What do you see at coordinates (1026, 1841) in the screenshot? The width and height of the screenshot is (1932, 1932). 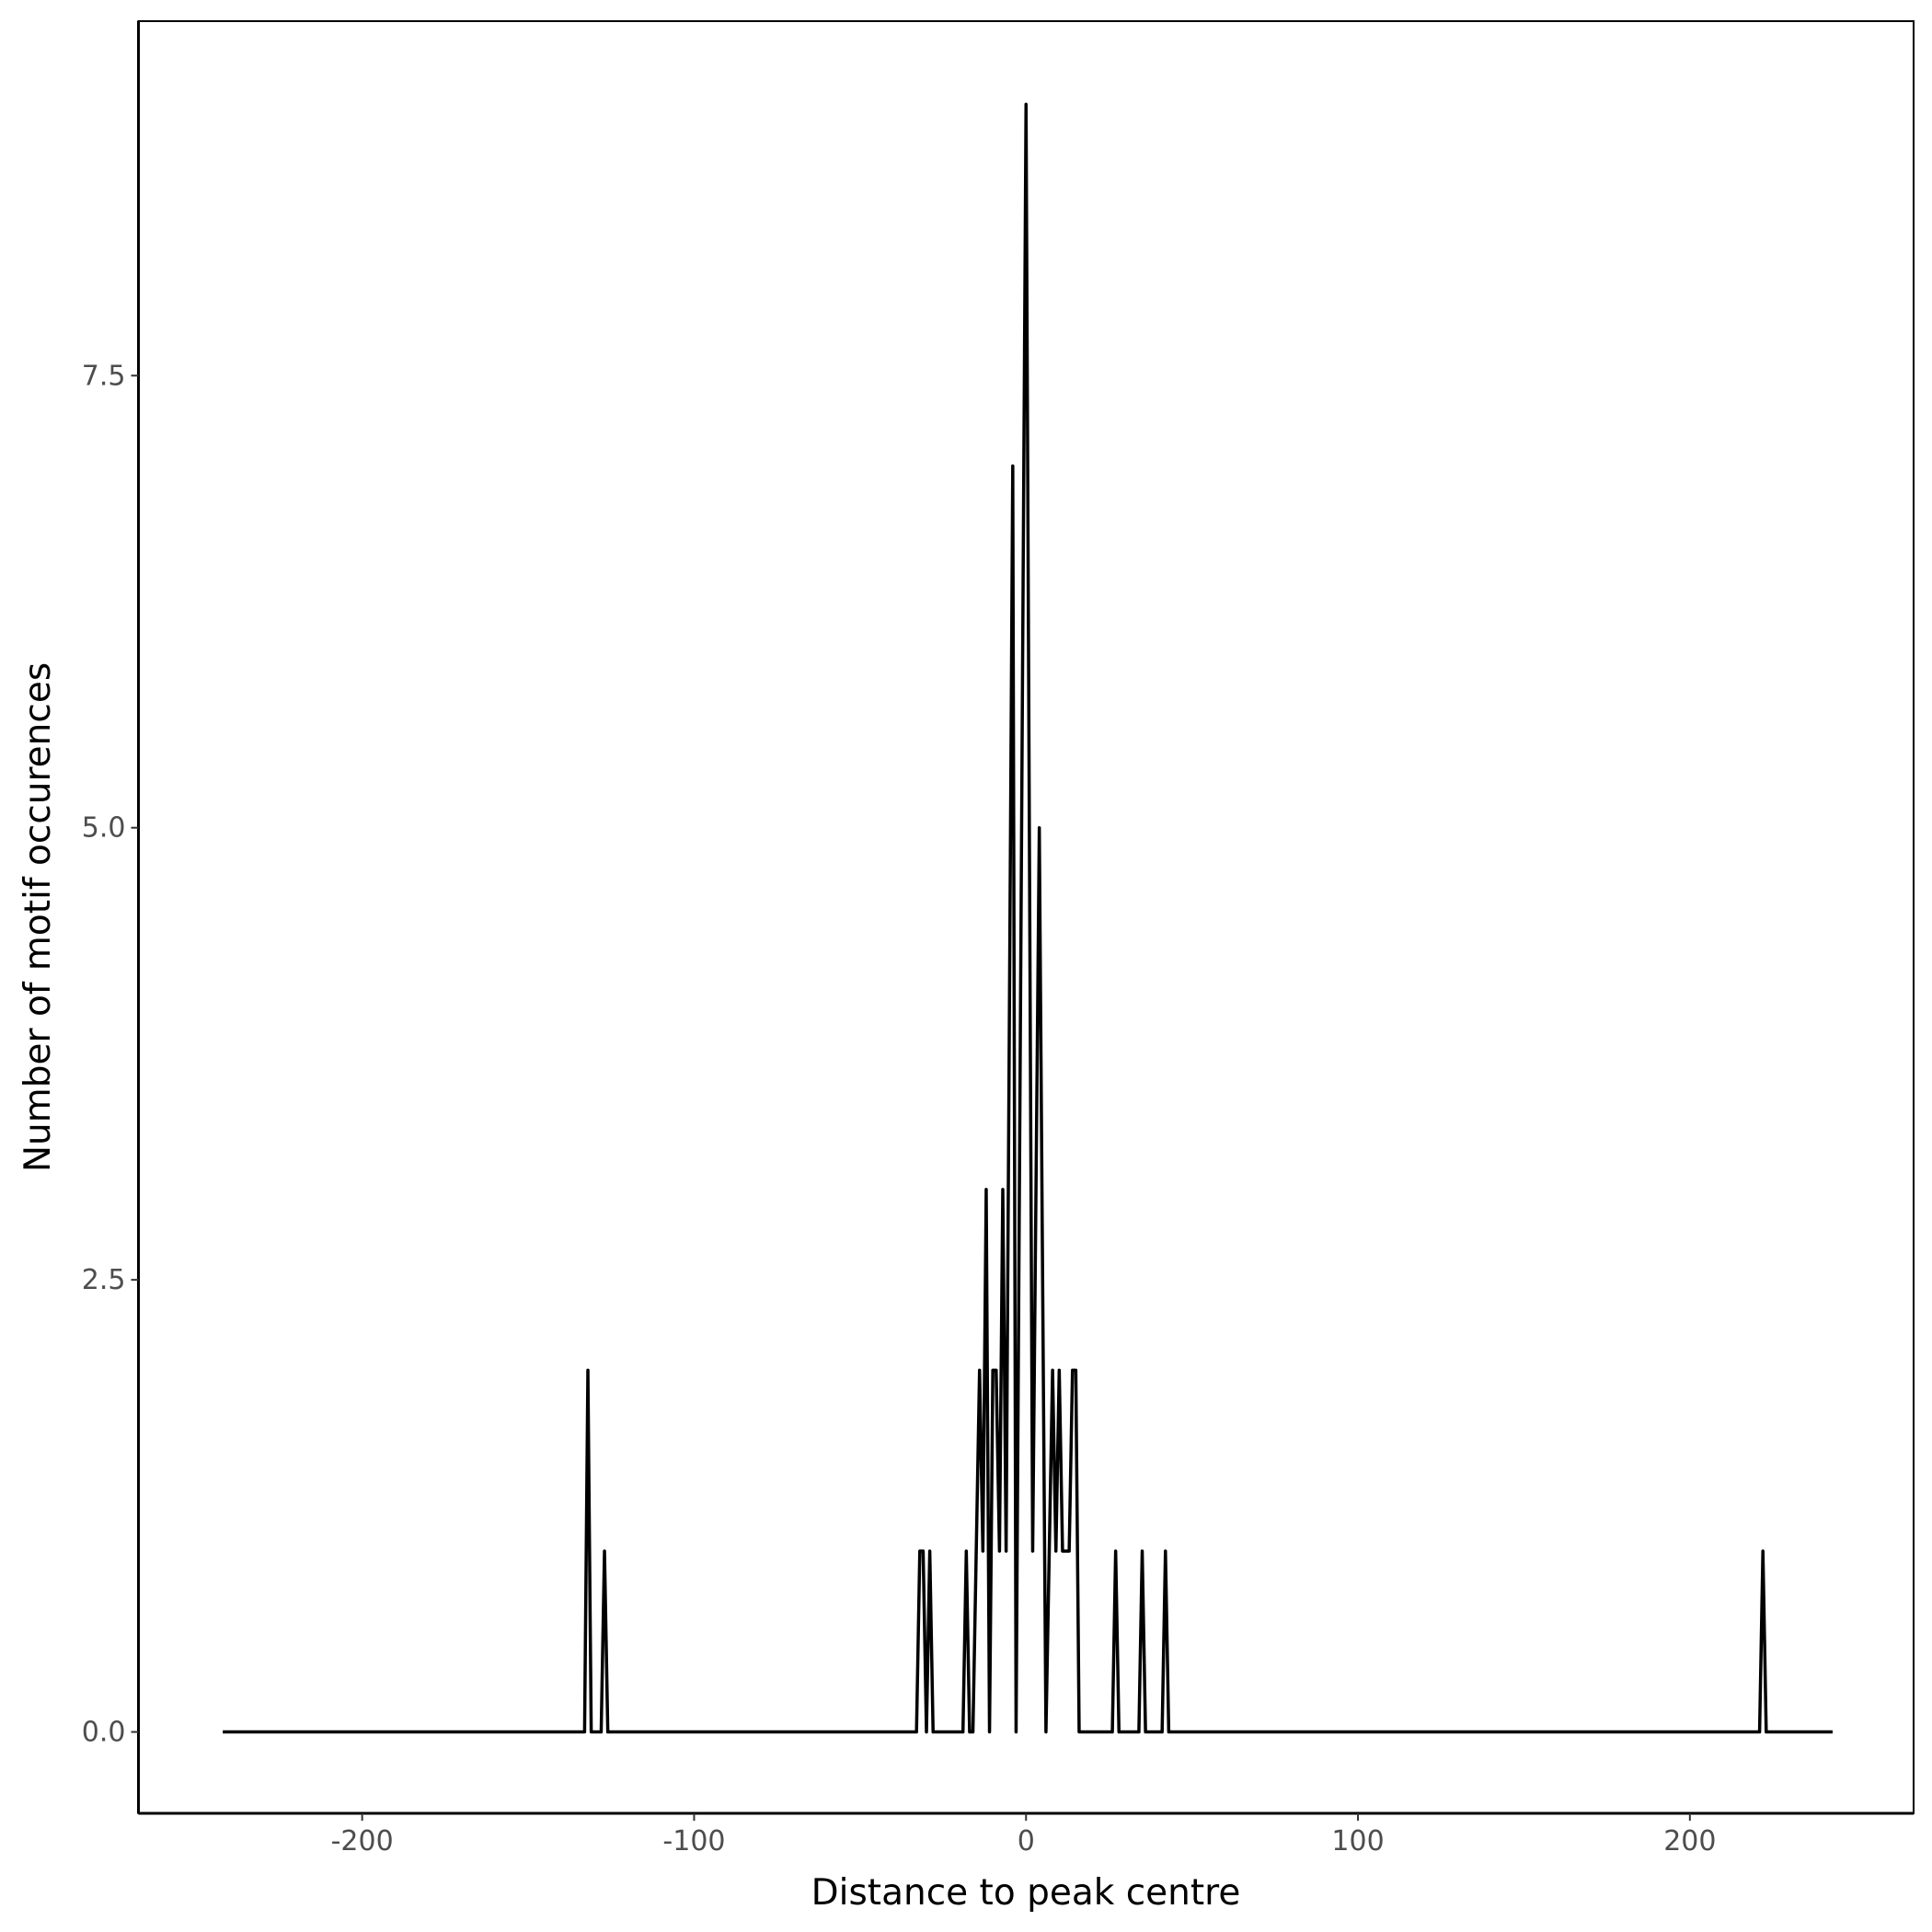 I see `x-tick-label: 0` at bounding box center [1026, 1841].